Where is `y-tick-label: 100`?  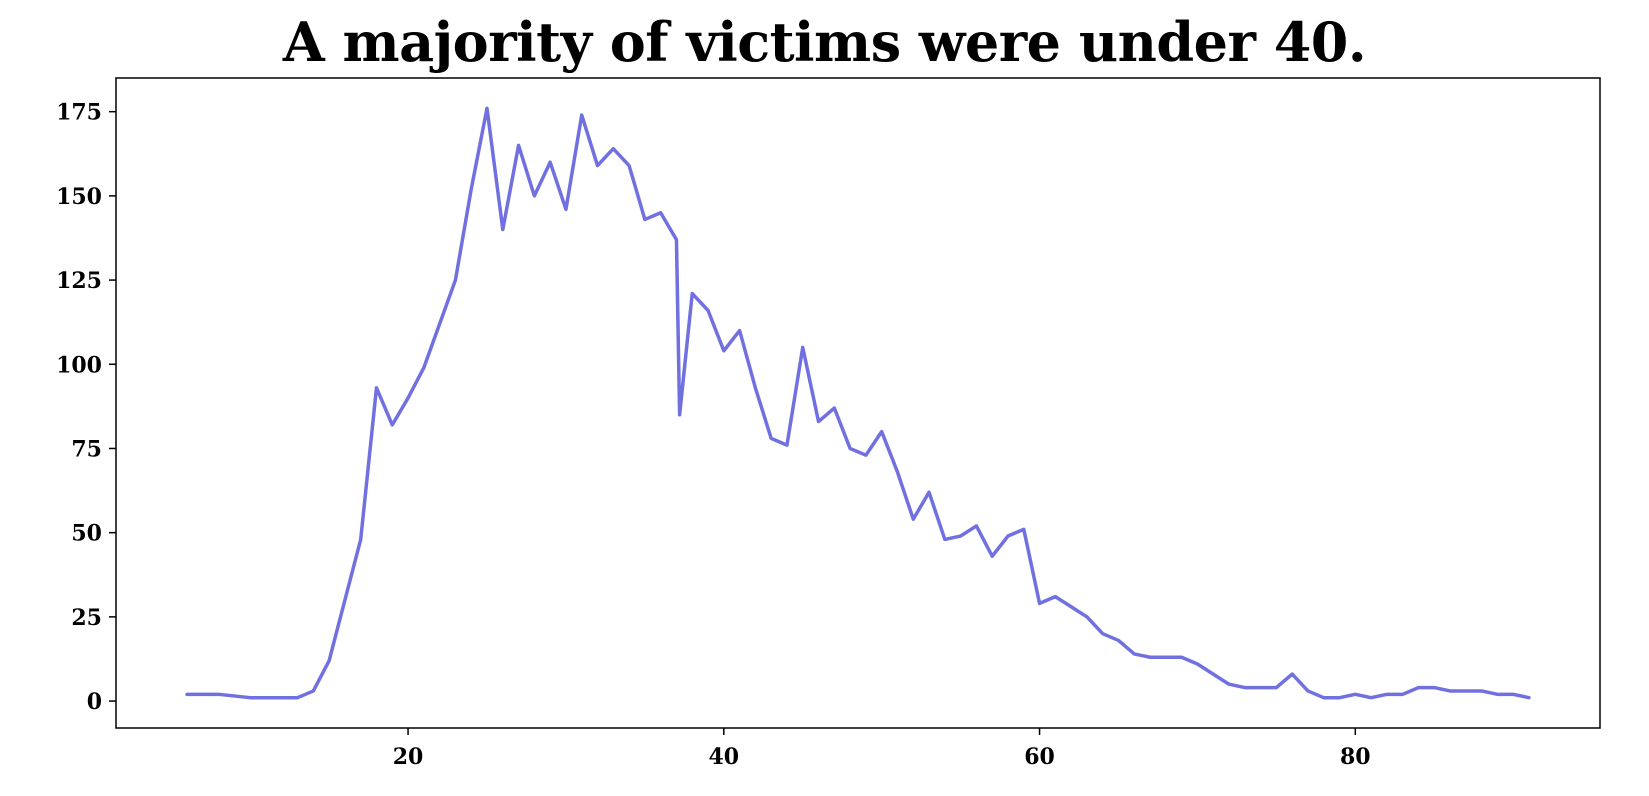
y-tick-label: 100 is located at coordinates (79, 365).